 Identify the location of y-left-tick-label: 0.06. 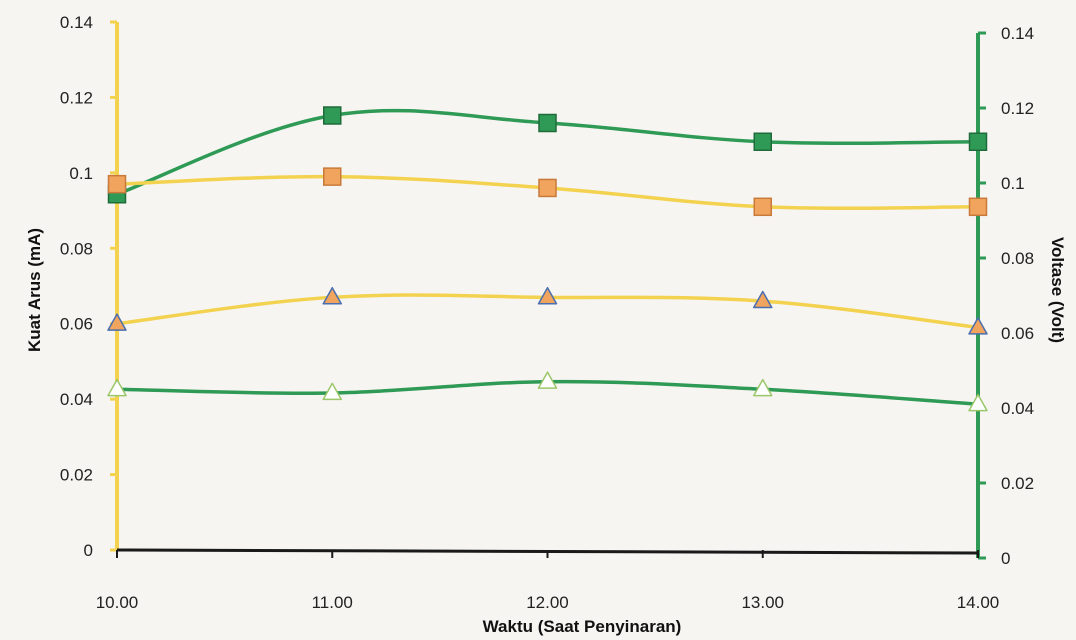
(76, 324).